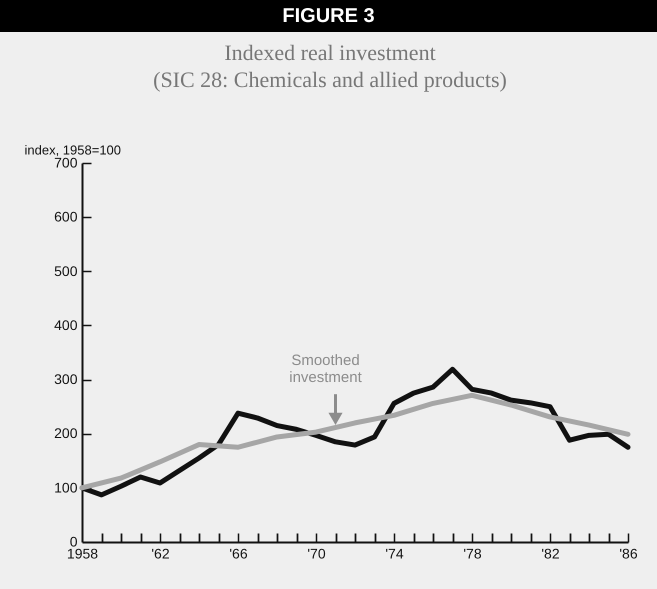 The image size is (657, 589). What do you see at coordinates (472, 554) in the screenshot?
I see `x-tick-label: '78` at bounding box center [472, 554].